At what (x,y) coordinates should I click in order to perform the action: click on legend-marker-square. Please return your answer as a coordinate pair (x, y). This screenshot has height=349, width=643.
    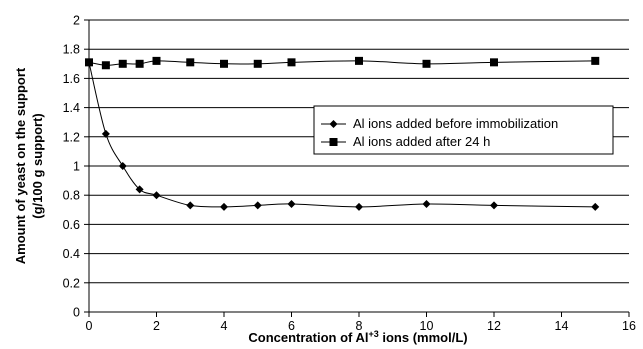
    Looking at the image, I should click on (333, 142).